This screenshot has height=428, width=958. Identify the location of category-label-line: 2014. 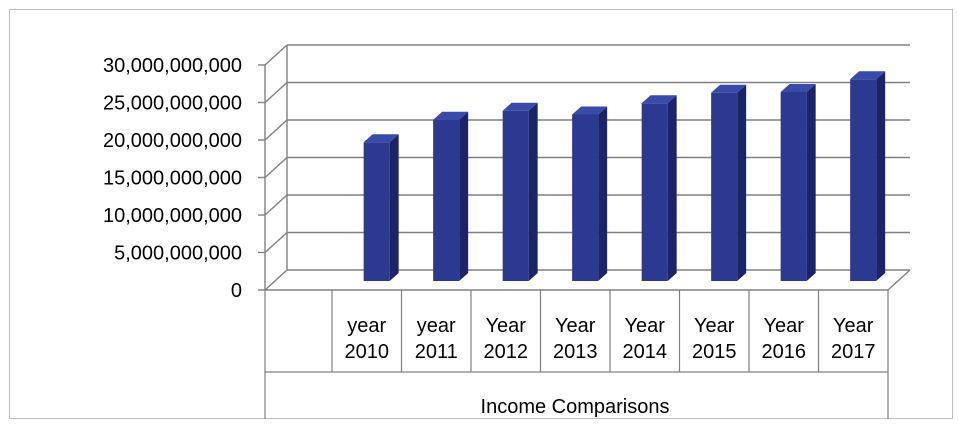
(645, 352).